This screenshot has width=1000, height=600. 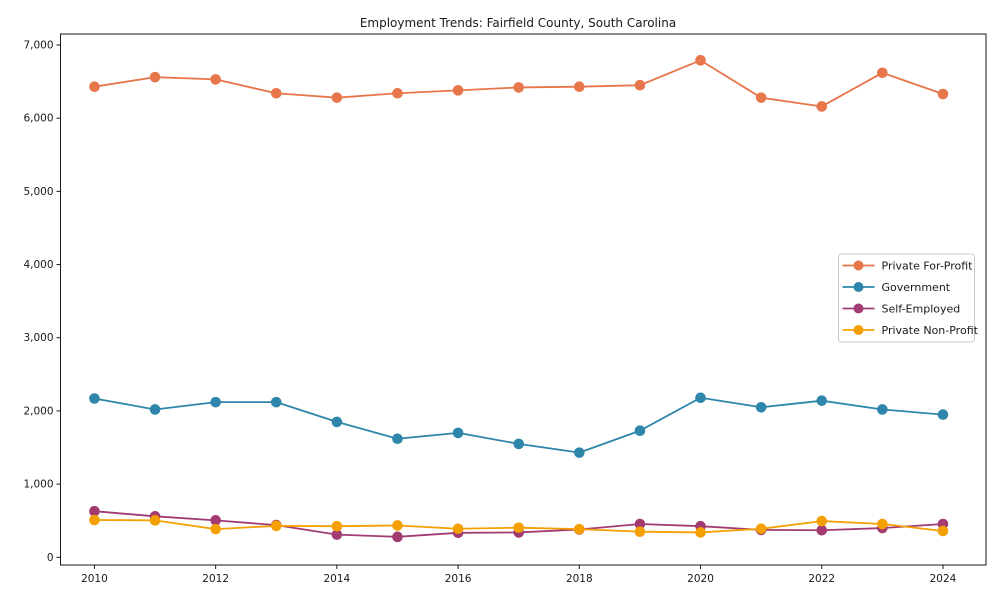 What do you see at coordinates (276, 526) in the screenshot?
I see `data-point-private-non-profit-2013` at bounding box center [276, 526].